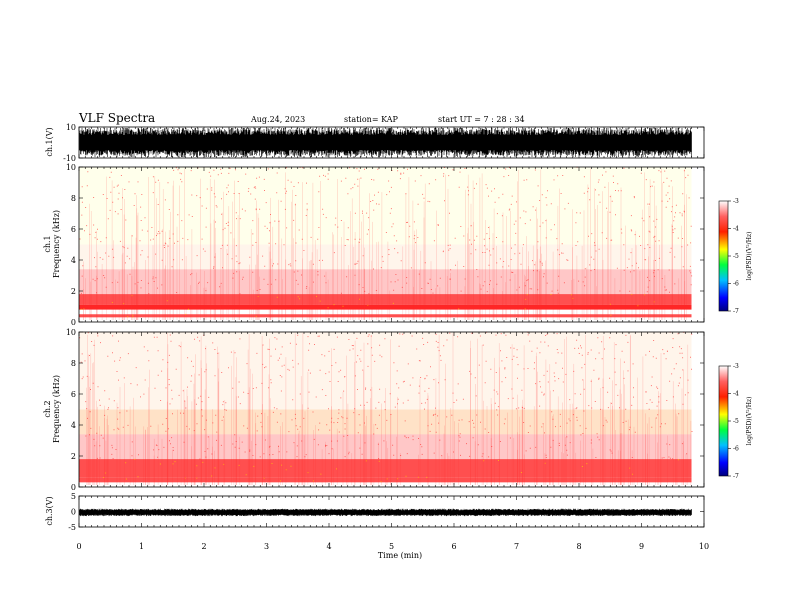  What do you see at coordinates (203, 546) in the screenshot?
I see `x-tick-label: 2` at bounding box center [203, 546].